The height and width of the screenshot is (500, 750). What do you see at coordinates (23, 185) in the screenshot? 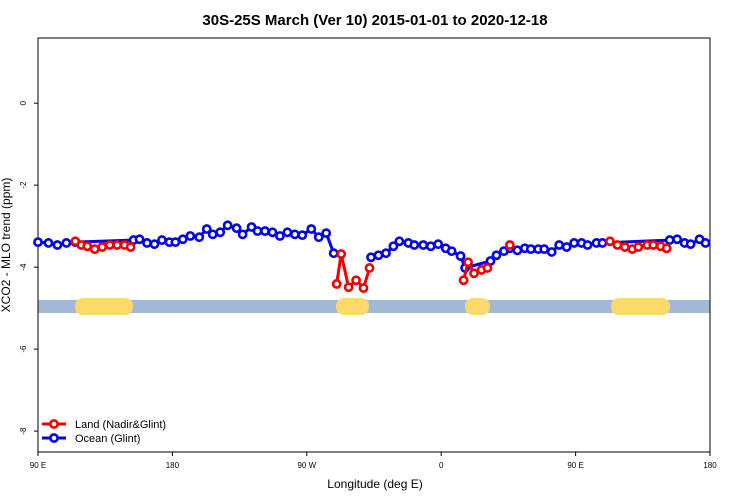
I see `y-tick-label: -2` at bounding box center [23, 185].